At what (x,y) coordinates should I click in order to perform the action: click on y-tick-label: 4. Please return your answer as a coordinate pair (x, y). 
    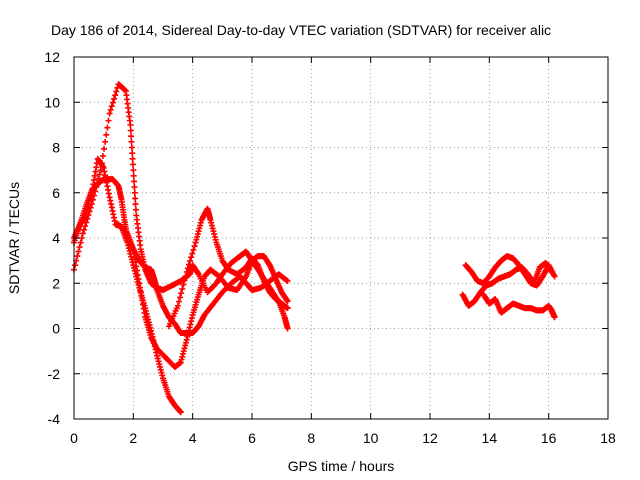
    Looking at the image, I should click on (56, 238).